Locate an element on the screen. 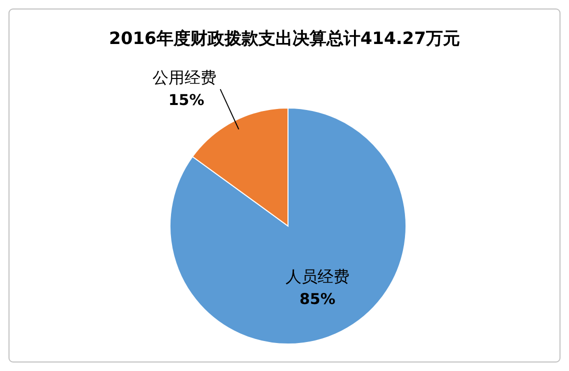 This screenshot has height=371, width=569. data-label: 85% is located at coordinates (318, 299).